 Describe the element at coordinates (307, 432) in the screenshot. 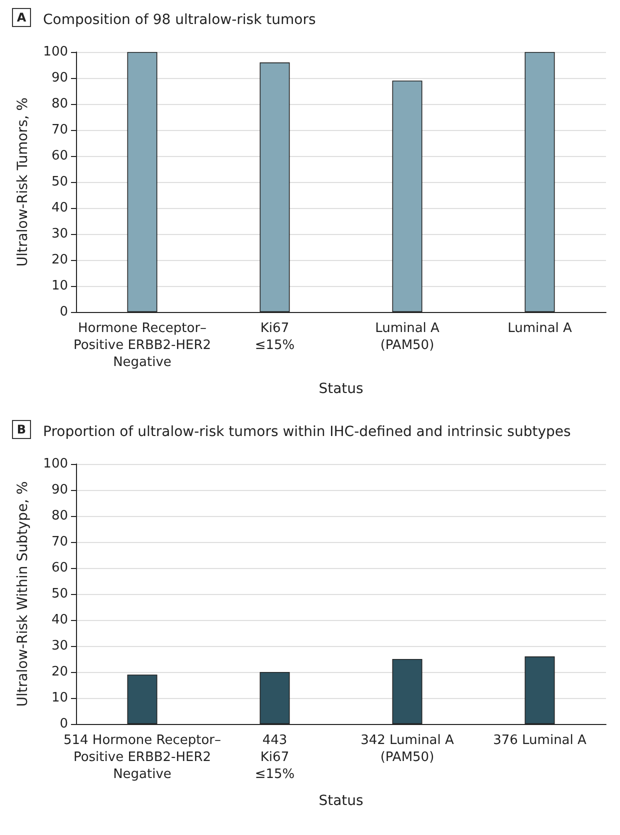

I see `chart-title: Proportion of ultralow-risk tumors within IHC-defined and intrinsic subtypes` at that location.